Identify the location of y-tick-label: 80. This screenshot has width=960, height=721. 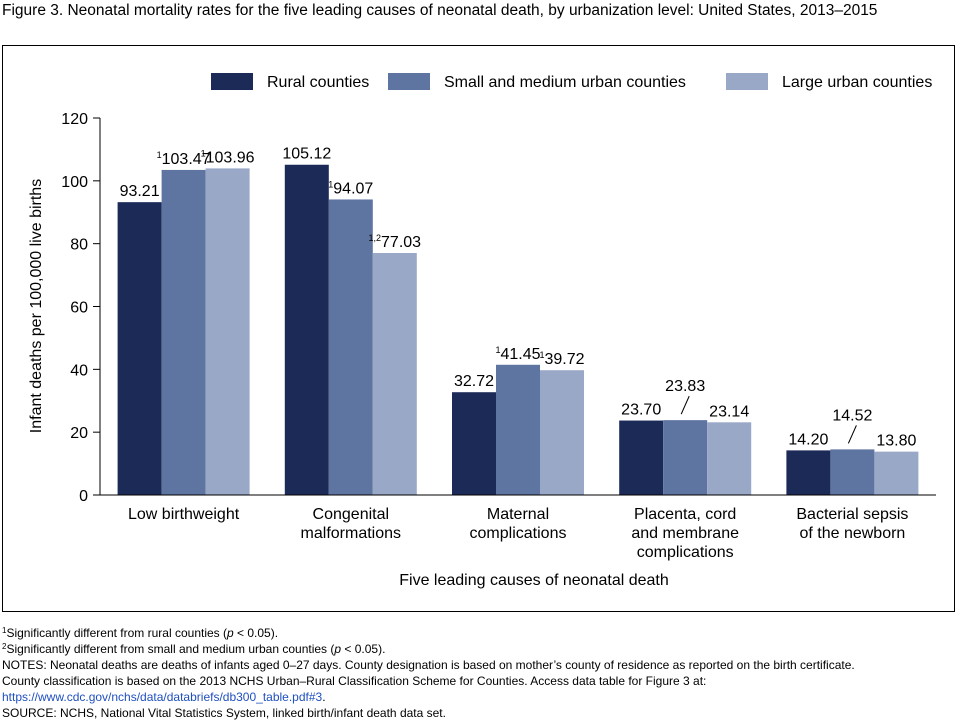
(79, 245).